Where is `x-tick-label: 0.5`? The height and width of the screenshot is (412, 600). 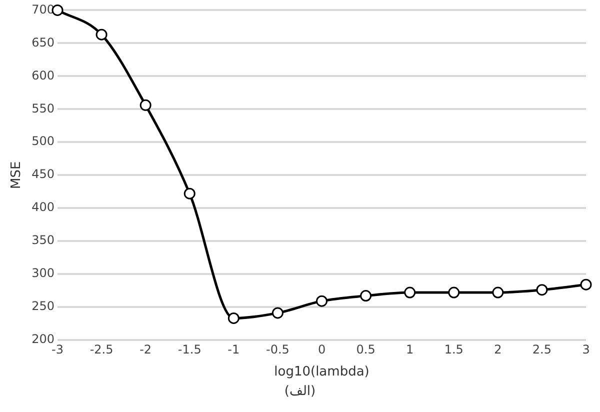
x-tick-label: 0.5 is located at coordinates (366, 349).